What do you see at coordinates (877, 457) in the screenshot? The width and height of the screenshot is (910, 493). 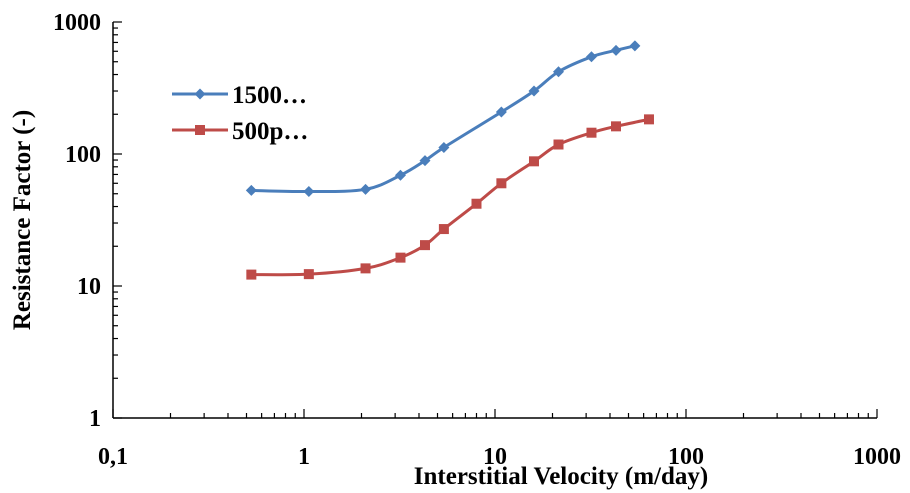 I see `x-tick-label: 1000` at bounding box center [877, 457].